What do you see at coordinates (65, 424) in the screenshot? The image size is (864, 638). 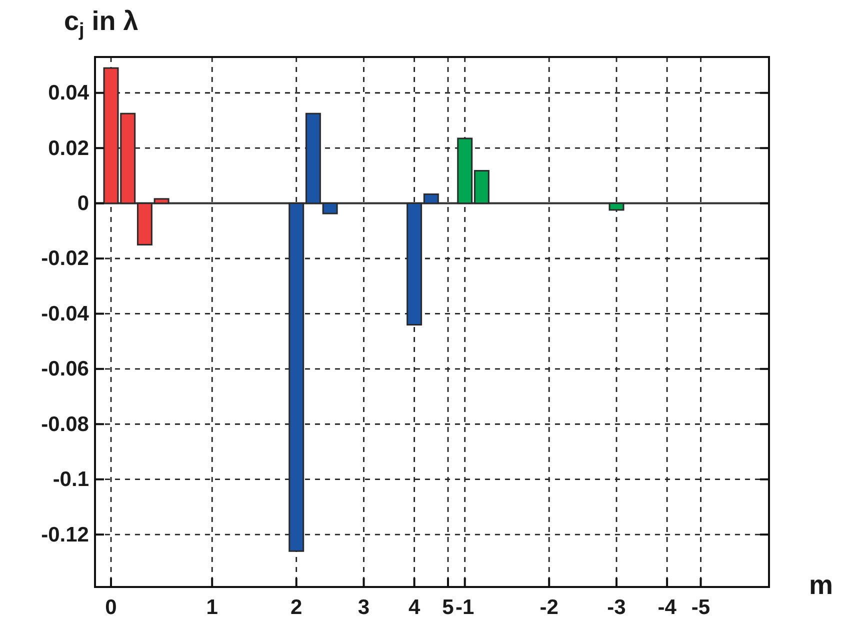 I see `y-tick-label: -0.08` at bounding box center [65, 424].